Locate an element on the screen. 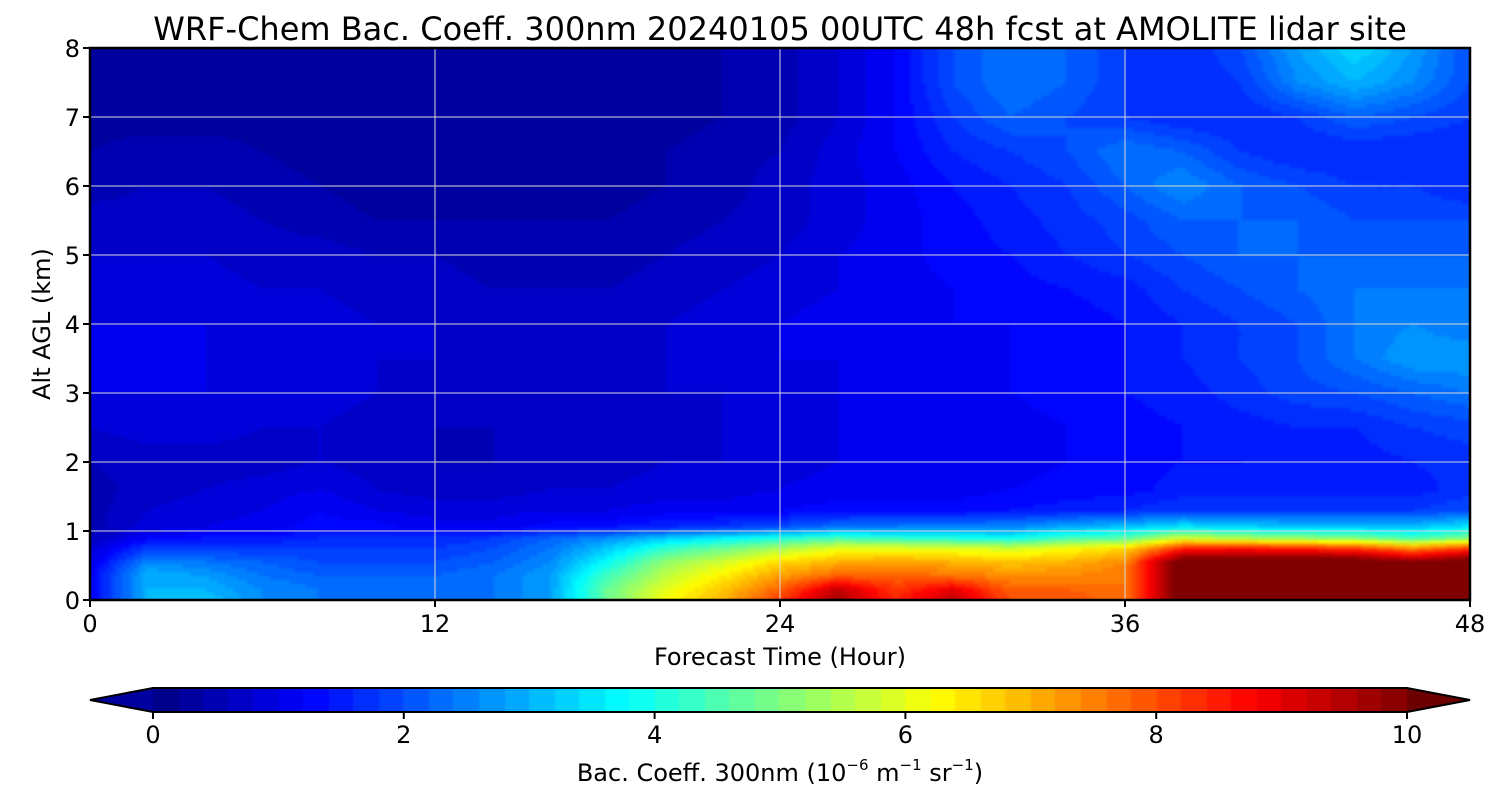  y-tick-label: 8 is located at coordinates (72, 49).